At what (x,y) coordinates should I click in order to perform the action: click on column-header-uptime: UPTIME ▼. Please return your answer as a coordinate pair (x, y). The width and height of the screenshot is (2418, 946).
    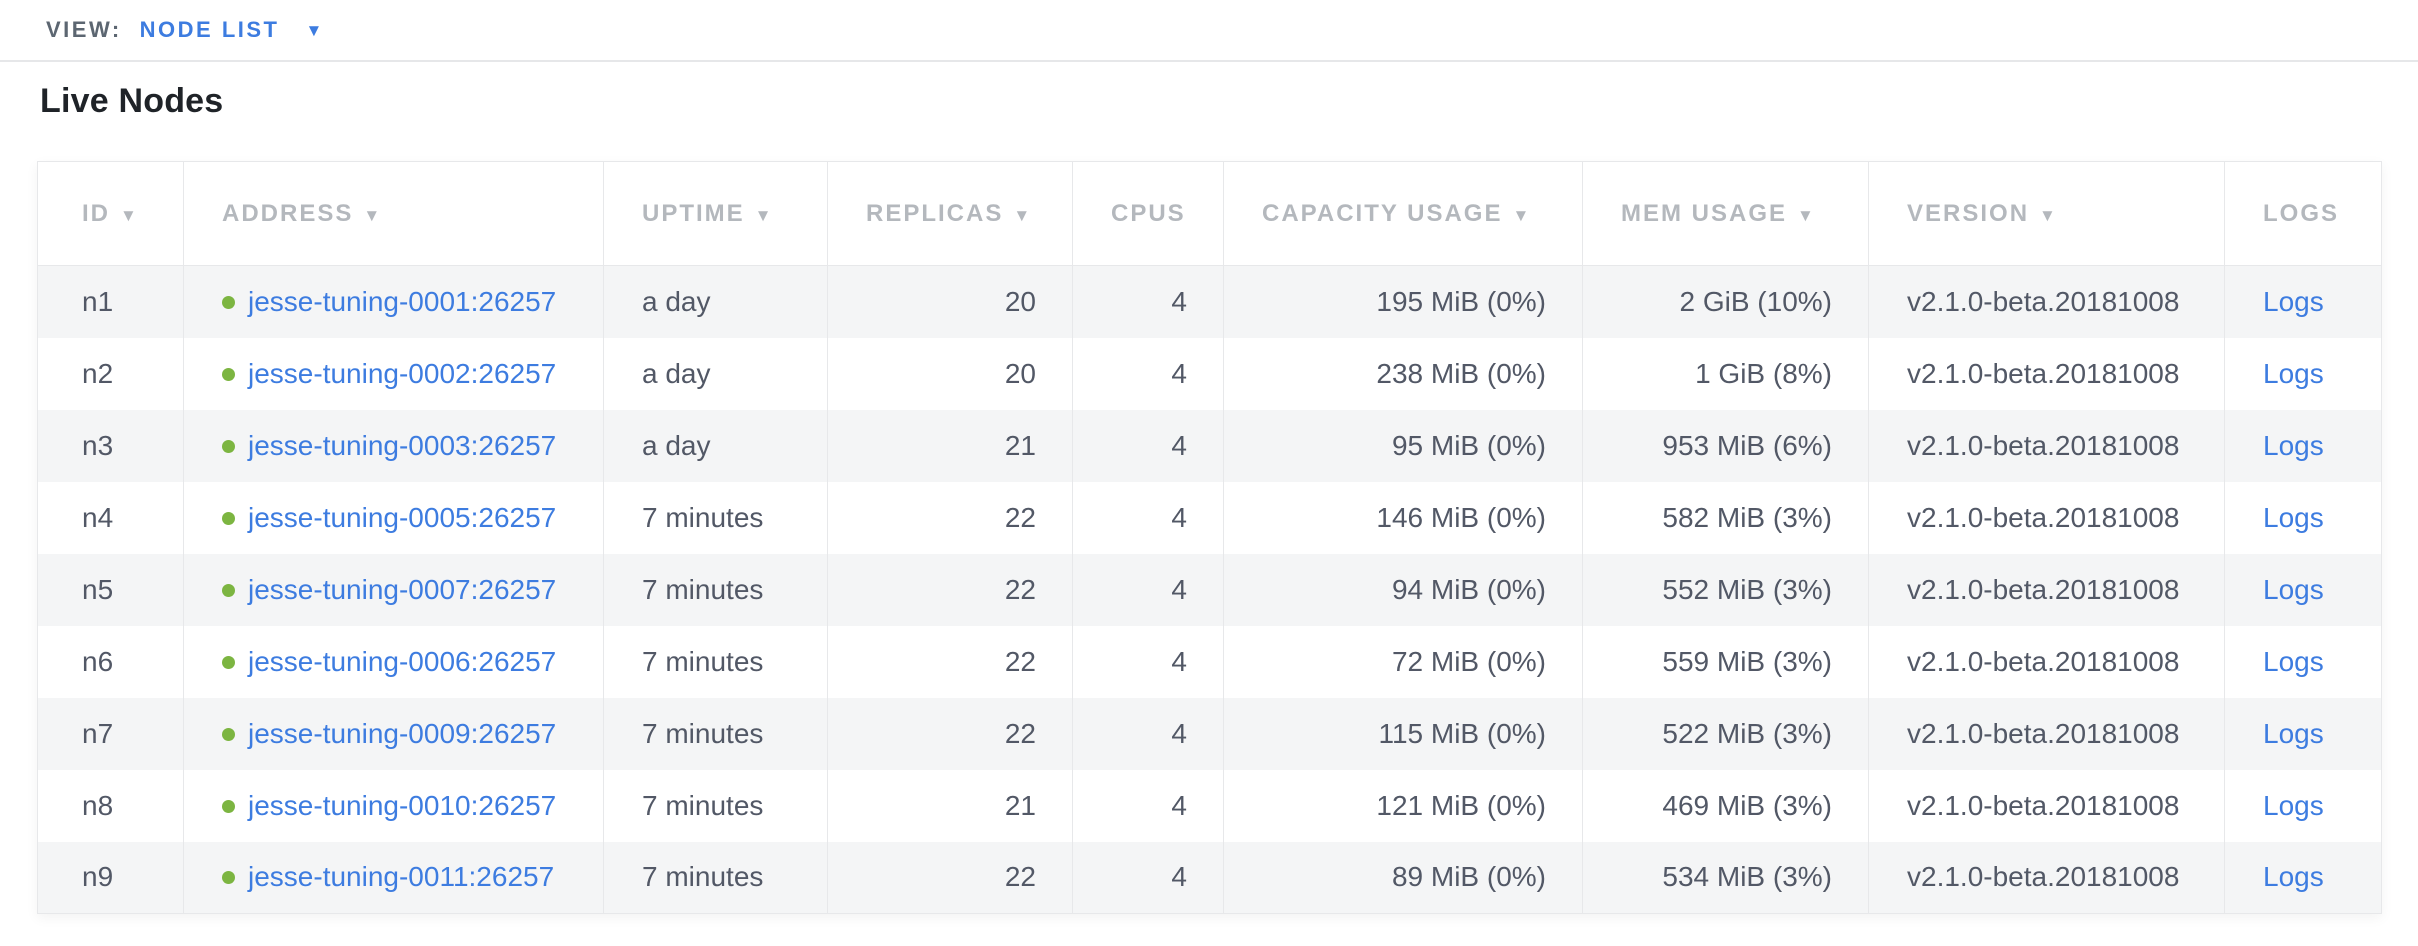
    Looking at the image, I should click on (715, 213).